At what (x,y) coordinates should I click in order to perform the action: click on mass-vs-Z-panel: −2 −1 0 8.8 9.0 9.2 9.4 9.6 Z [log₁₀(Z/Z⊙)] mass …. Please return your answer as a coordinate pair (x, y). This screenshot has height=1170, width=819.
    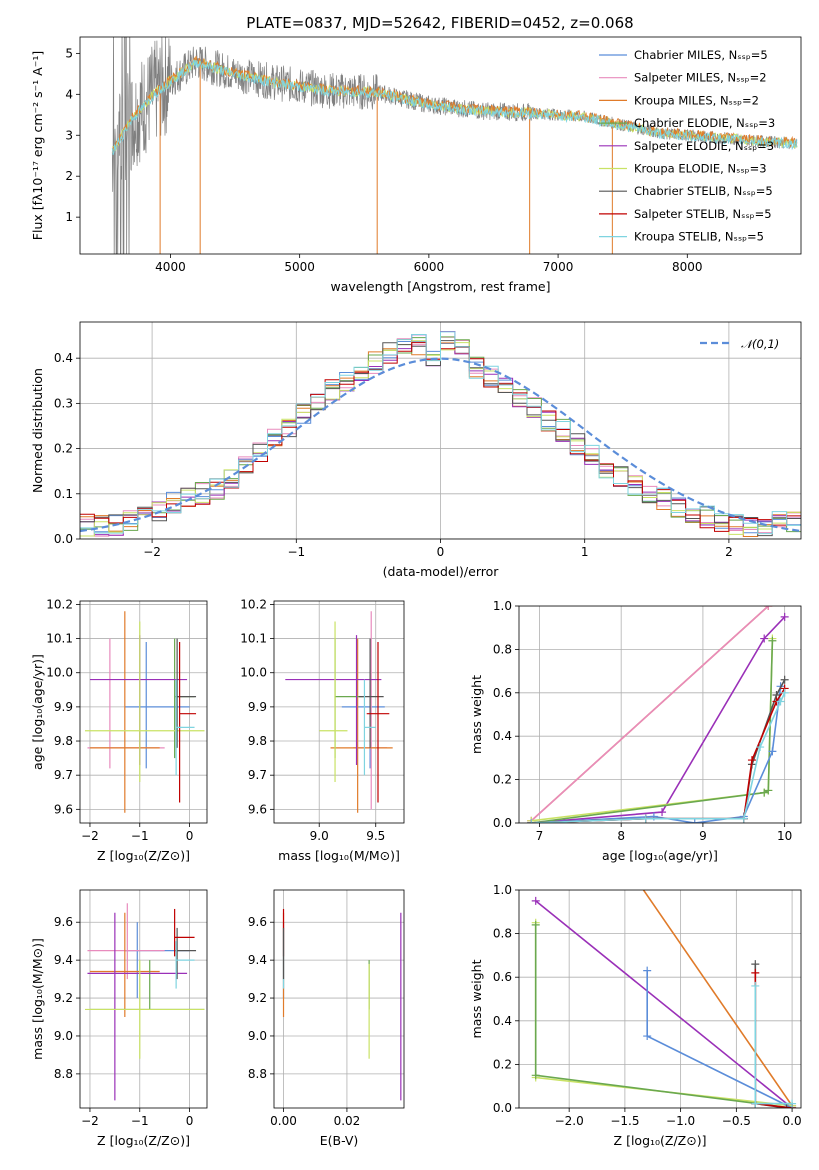
    Looking at the image, I should click on (119, 1018).